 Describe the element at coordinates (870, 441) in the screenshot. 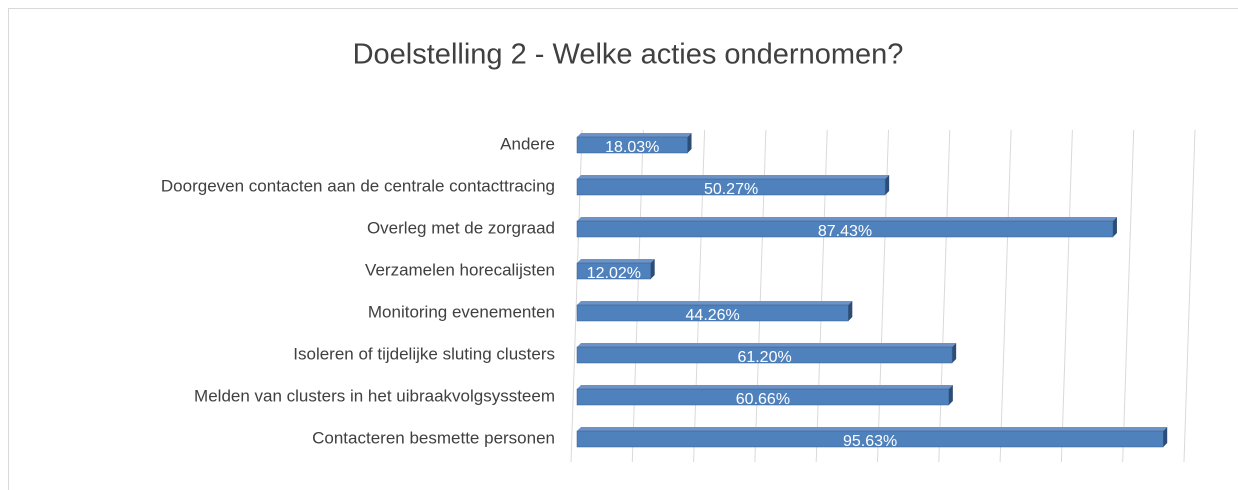

I see `value-label: 95.63%` at that location.